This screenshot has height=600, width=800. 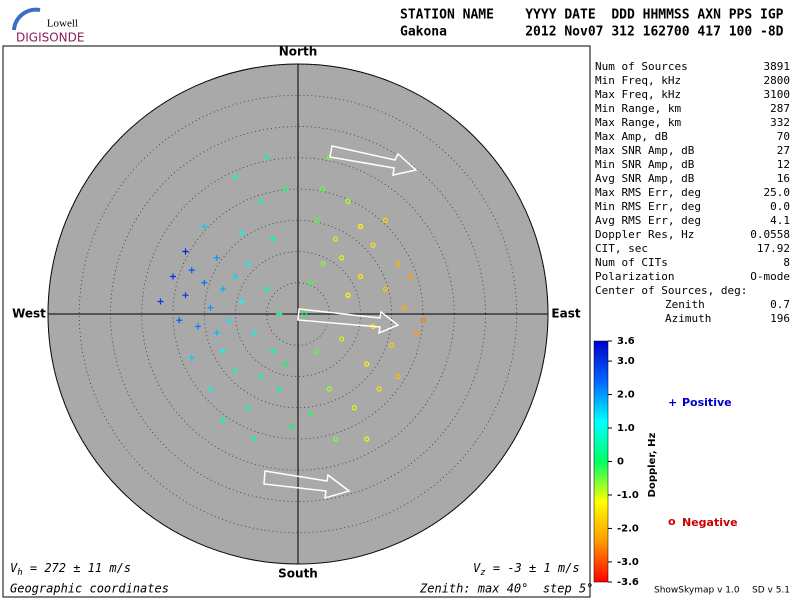 I want to click on zenith-info: Zenith: max 40° step 5°, so click(x=506, y=589).